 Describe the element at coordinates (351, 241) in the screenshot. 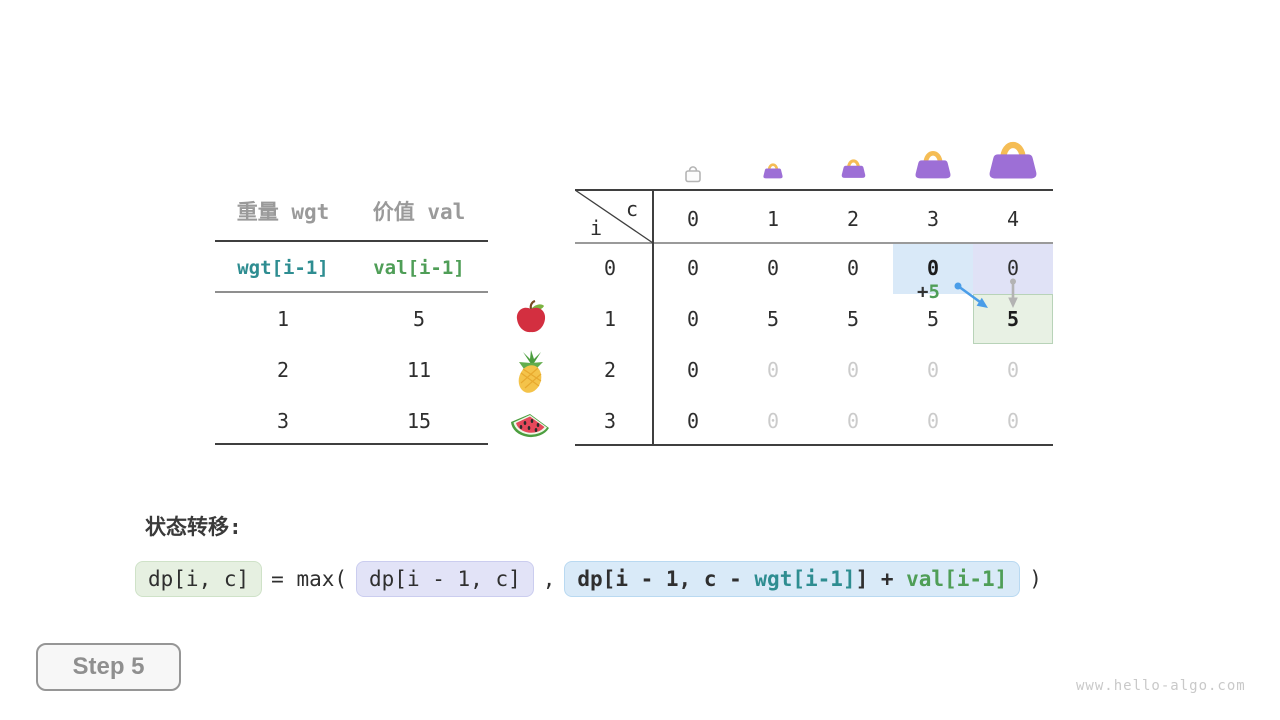

I see `item-table-top-rule` at that location.